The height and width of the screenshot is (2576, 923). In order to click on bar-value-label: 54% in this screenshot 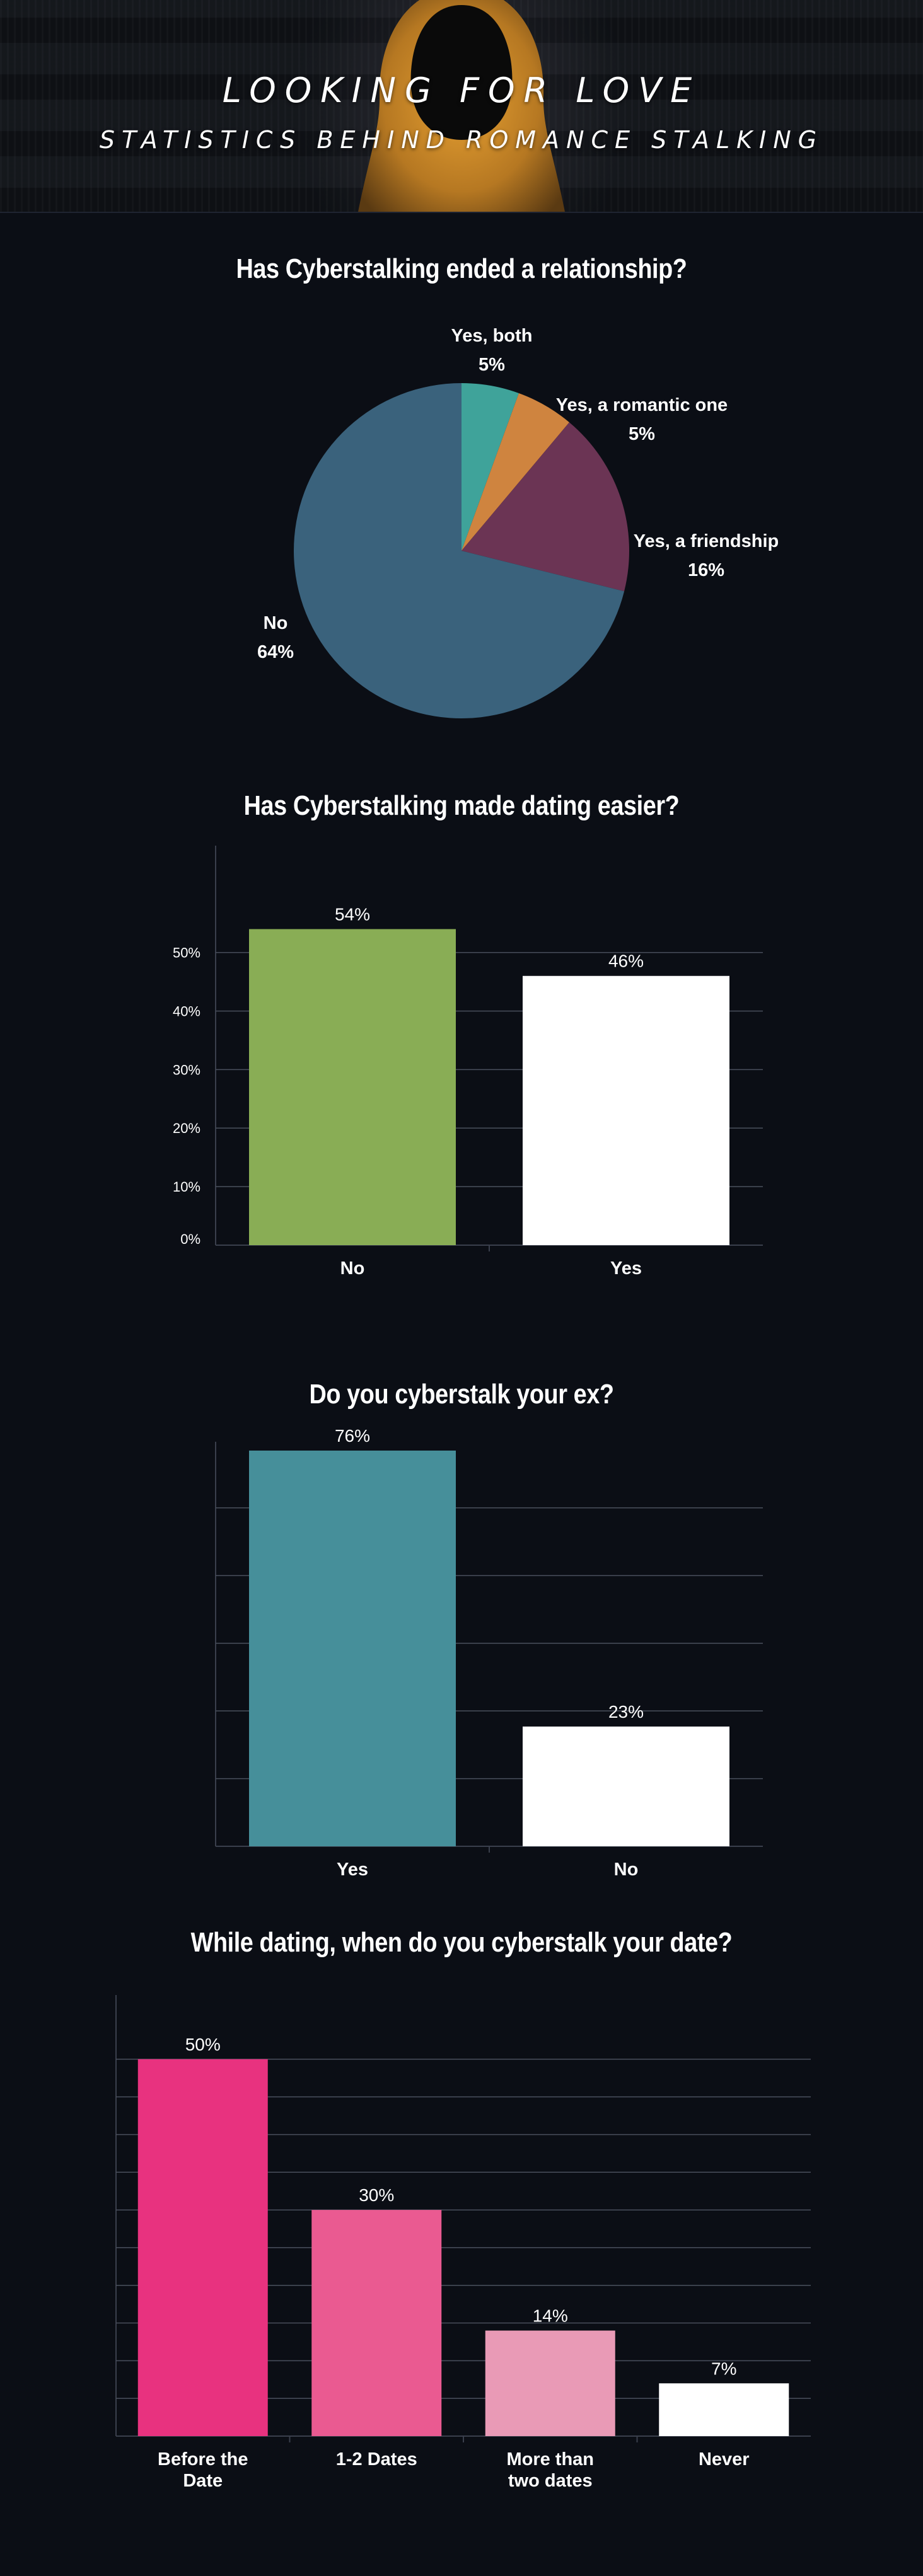, I will do `click(352, 914)`.